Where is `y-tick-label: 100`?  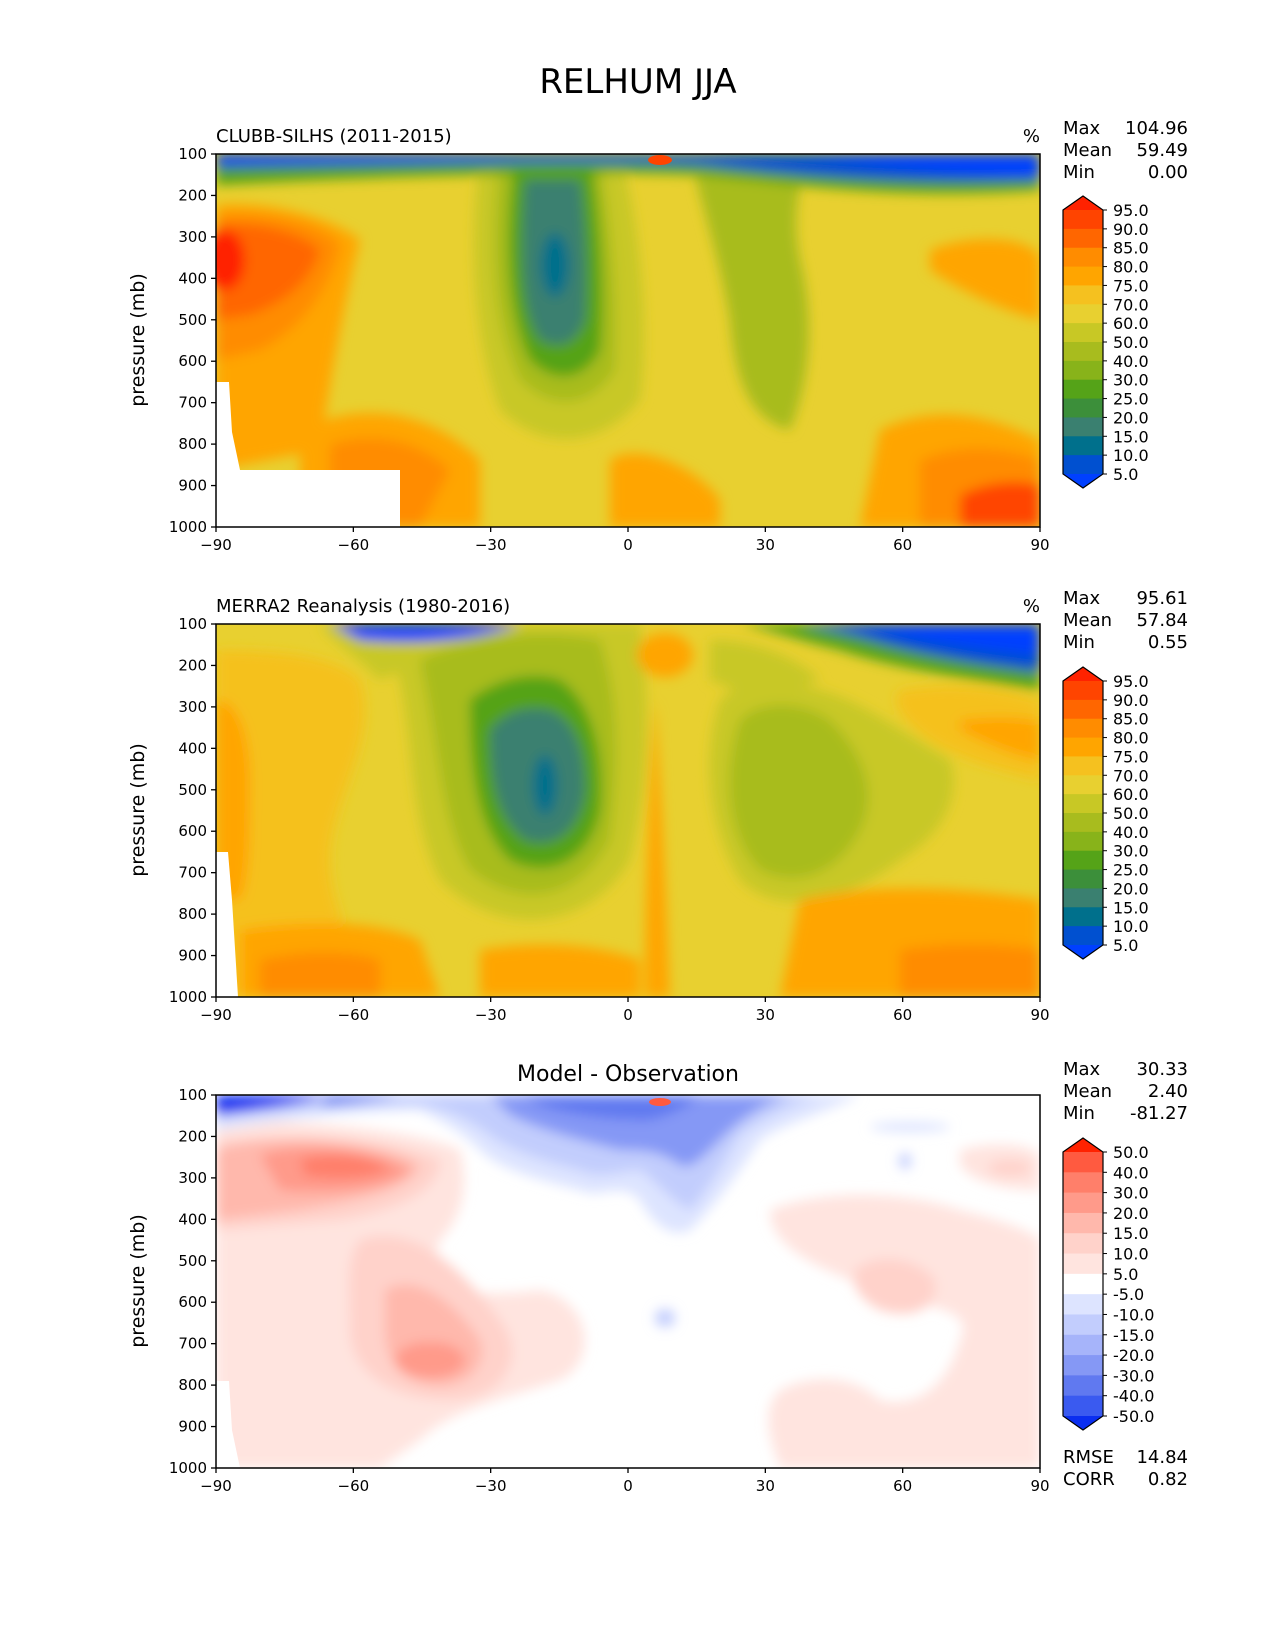
y-tick-label: 100 is located at coordinates (192, 624).